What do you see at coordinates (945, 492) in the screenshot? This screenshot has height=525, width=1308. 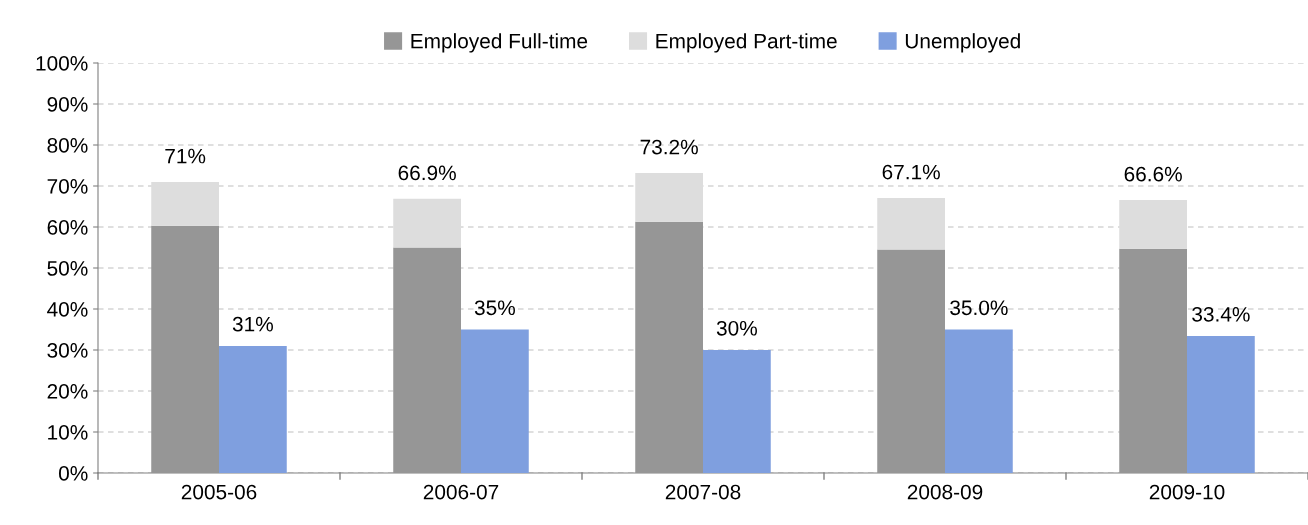 I see `x-tick-label: 2008-09` at bounding box center [945, 492].